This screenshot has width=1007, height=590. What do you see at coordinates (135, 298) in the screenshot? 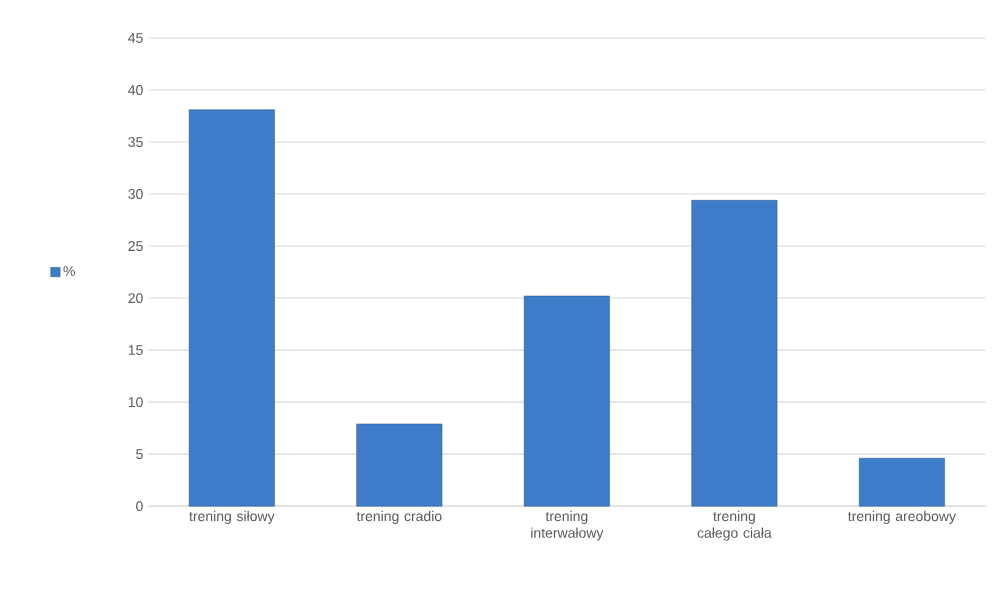
I see `y-tick-label: 20` at bounding box center [135, 298].